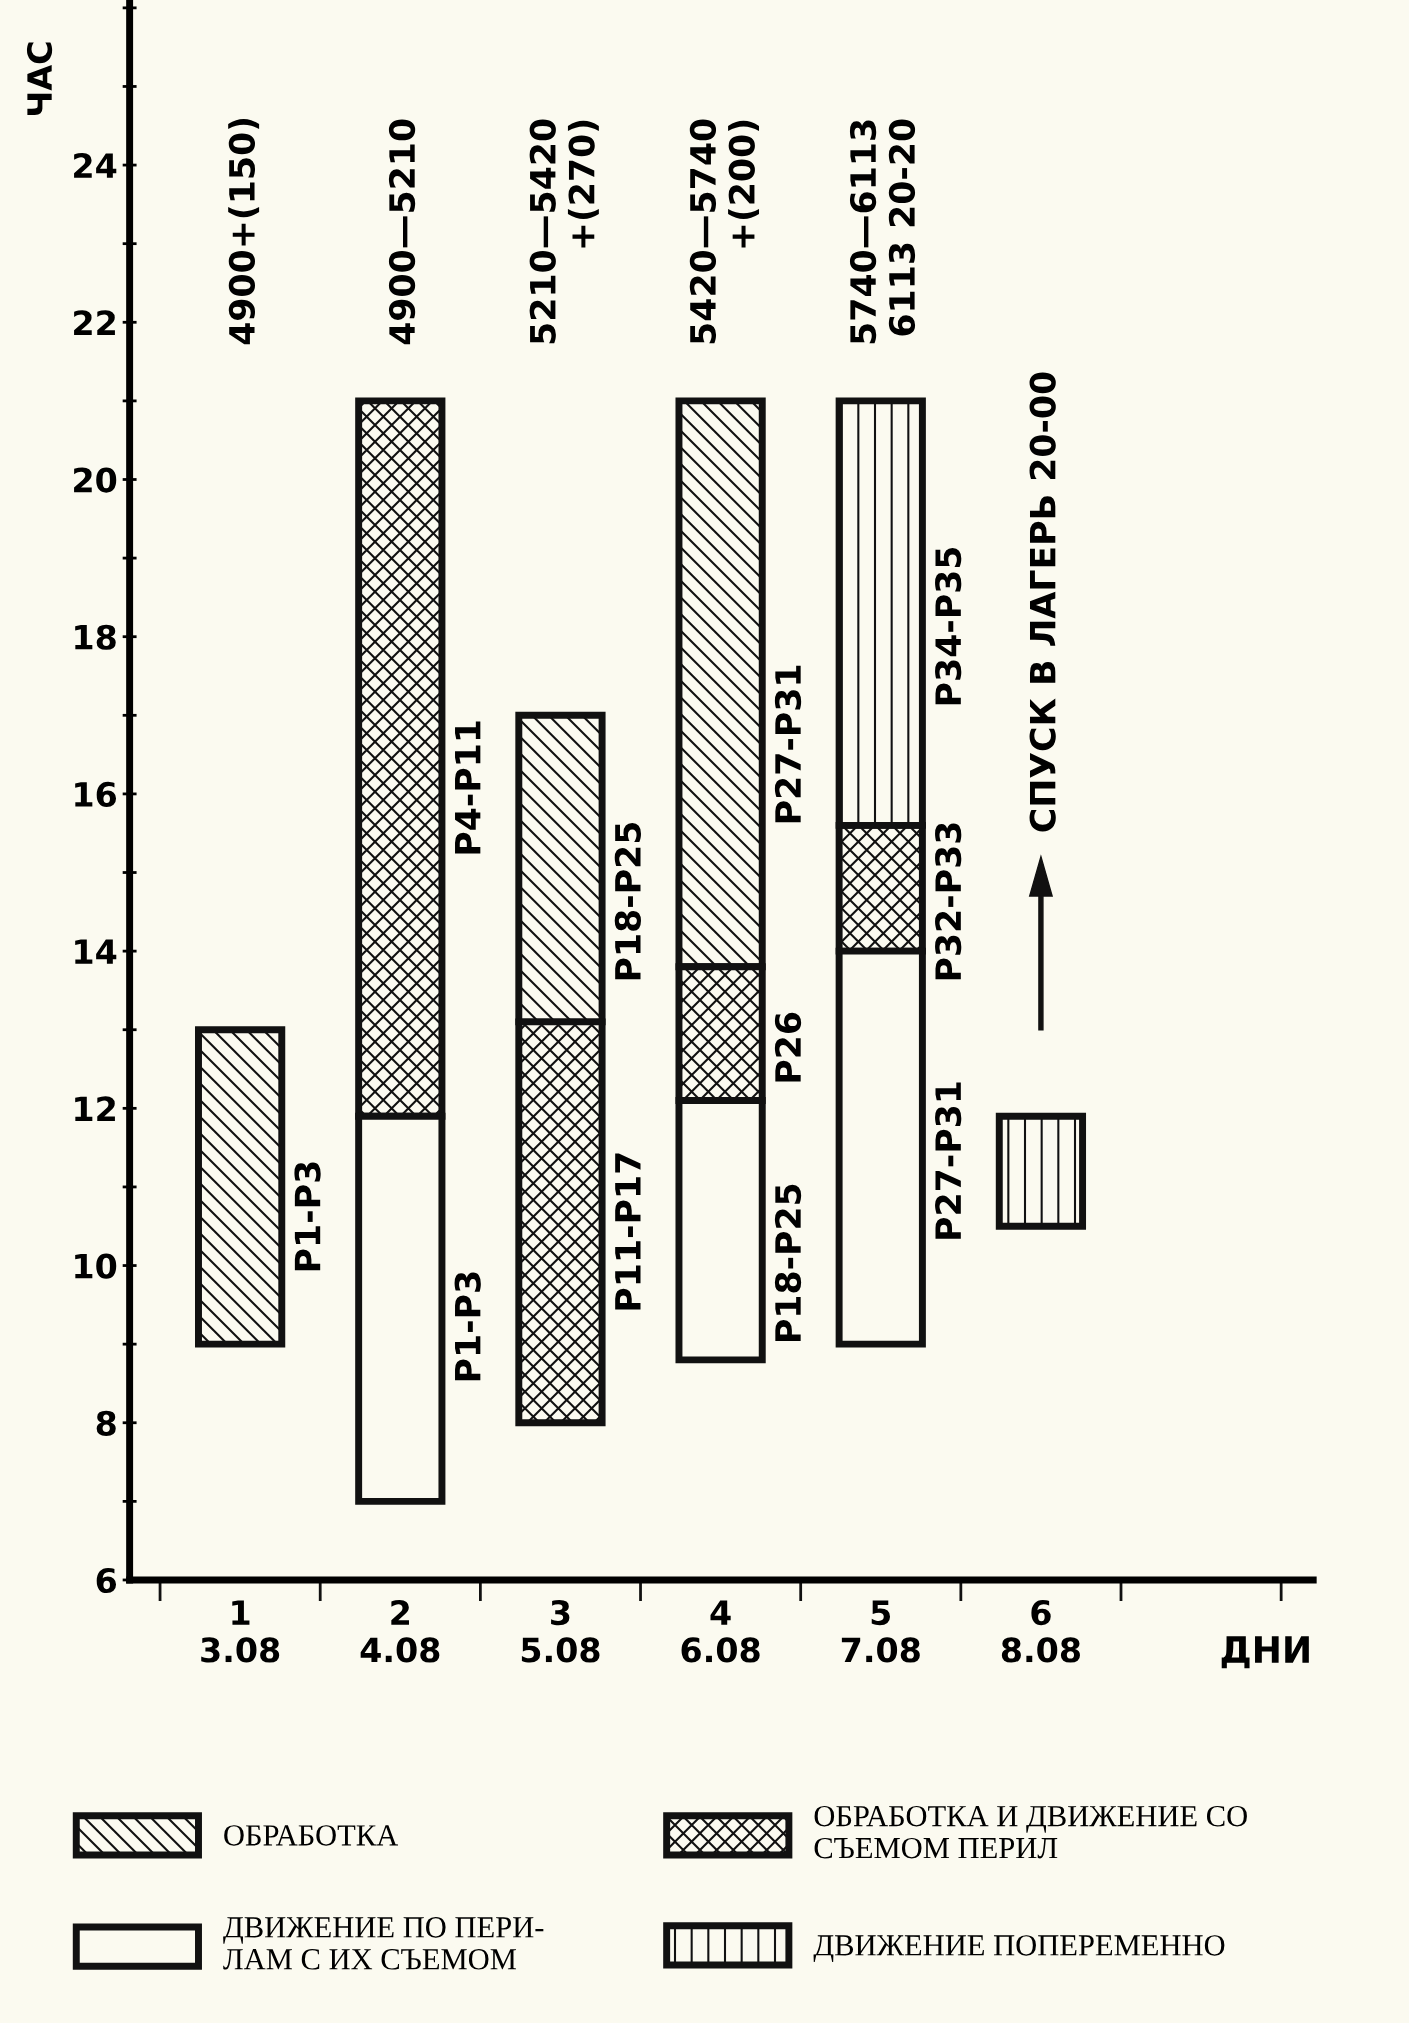 The width and height of the screenshot is (1409, 2023). What do you see at coordinates (948, 901) in the screenshot?
I see `annotation: Р32-Р33` at bounding box center [948, 901].